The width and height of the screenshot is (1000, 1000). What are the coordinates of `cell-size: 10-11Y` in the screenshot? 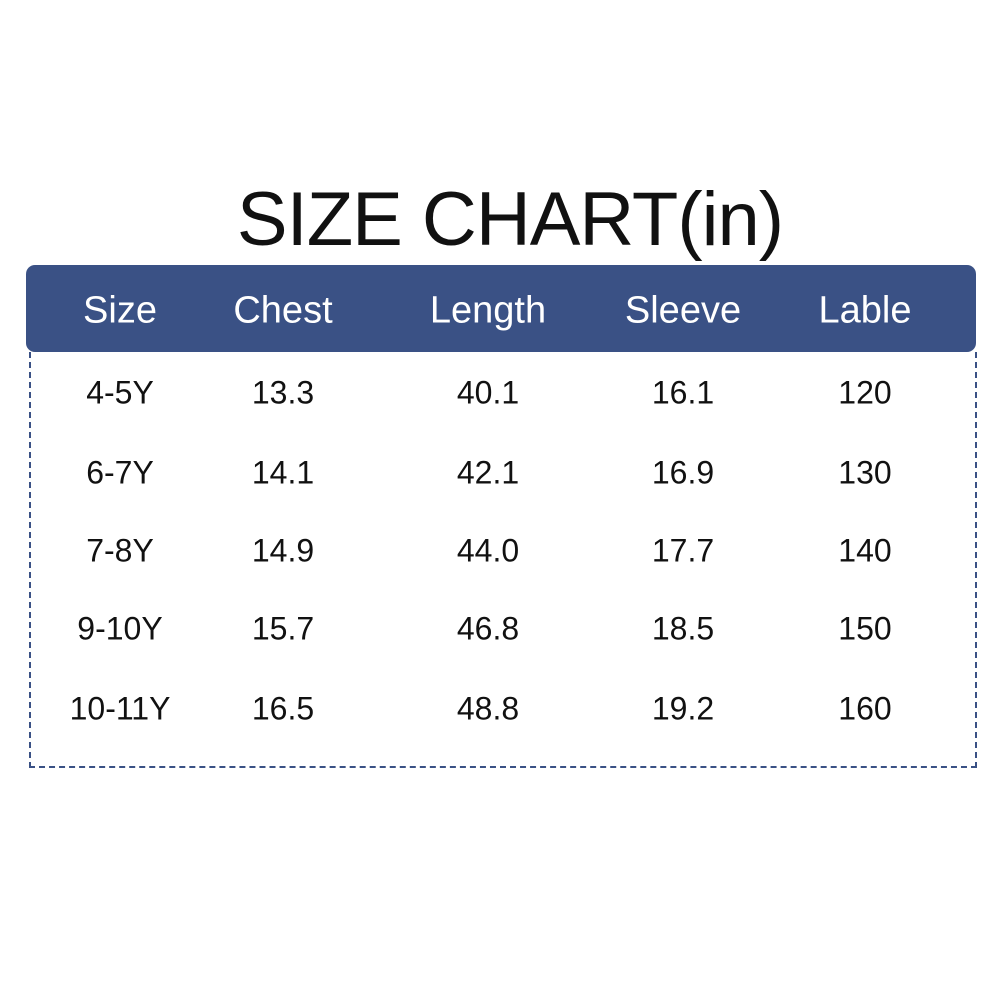 It's located at (120, 708).